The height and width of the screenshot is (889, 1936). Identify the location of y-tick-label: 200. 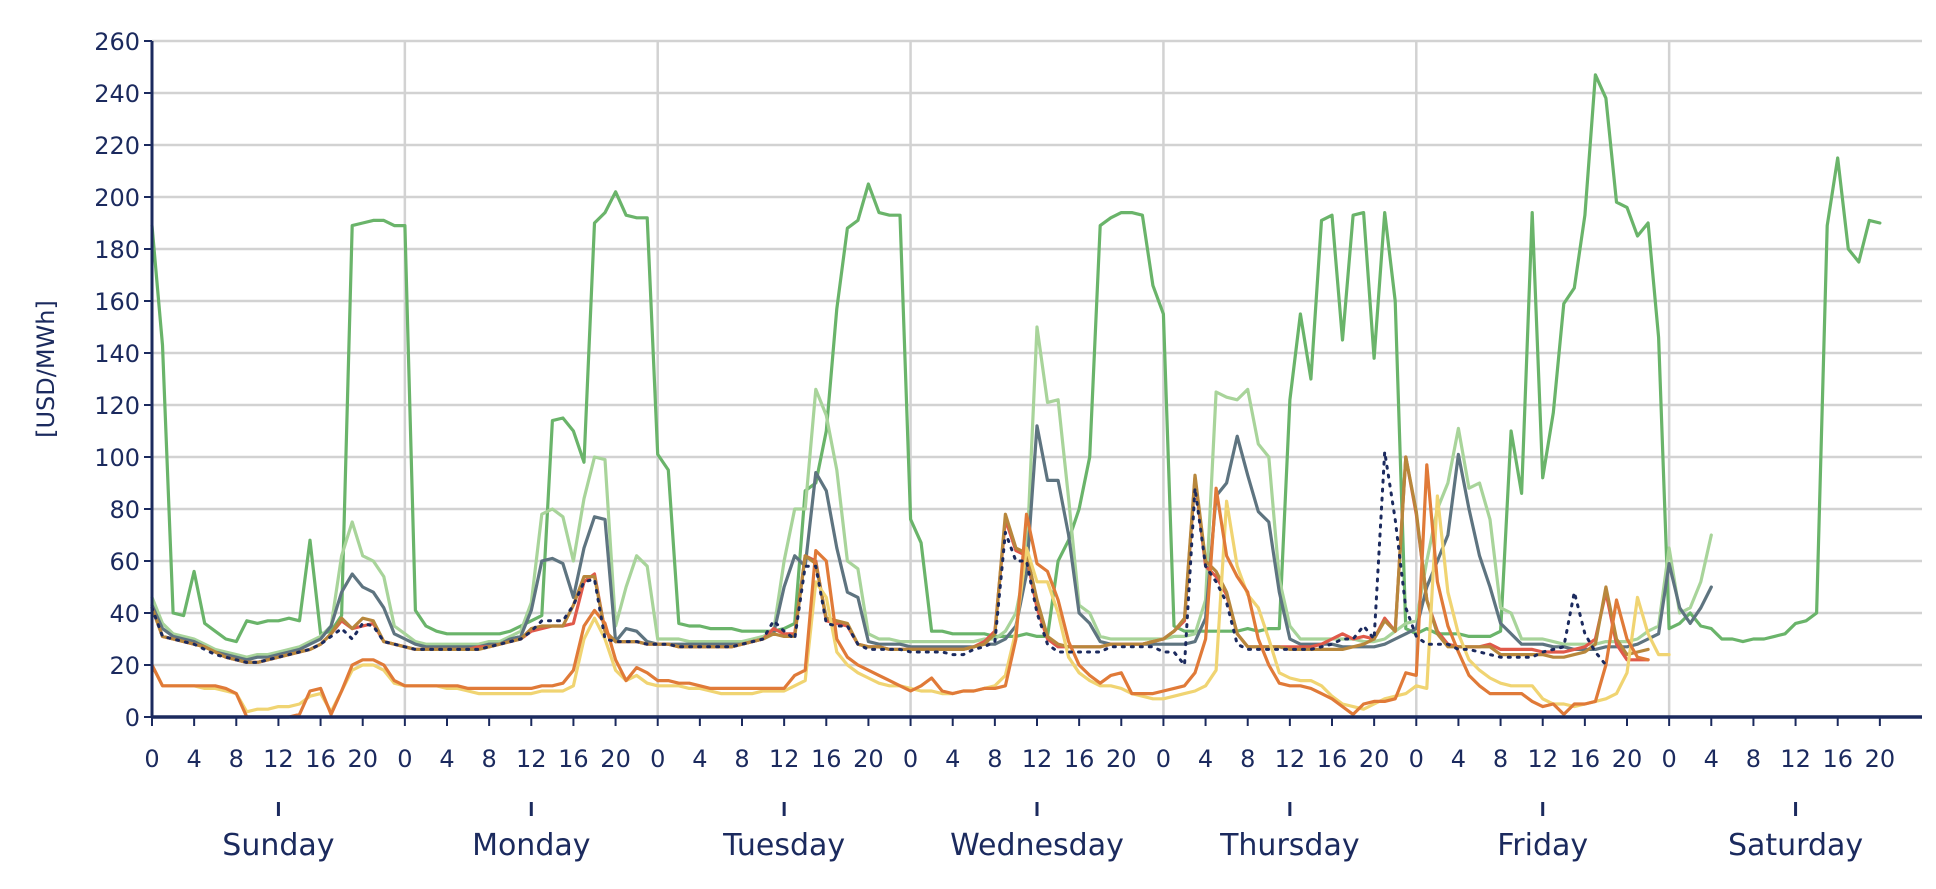
(117, 198).